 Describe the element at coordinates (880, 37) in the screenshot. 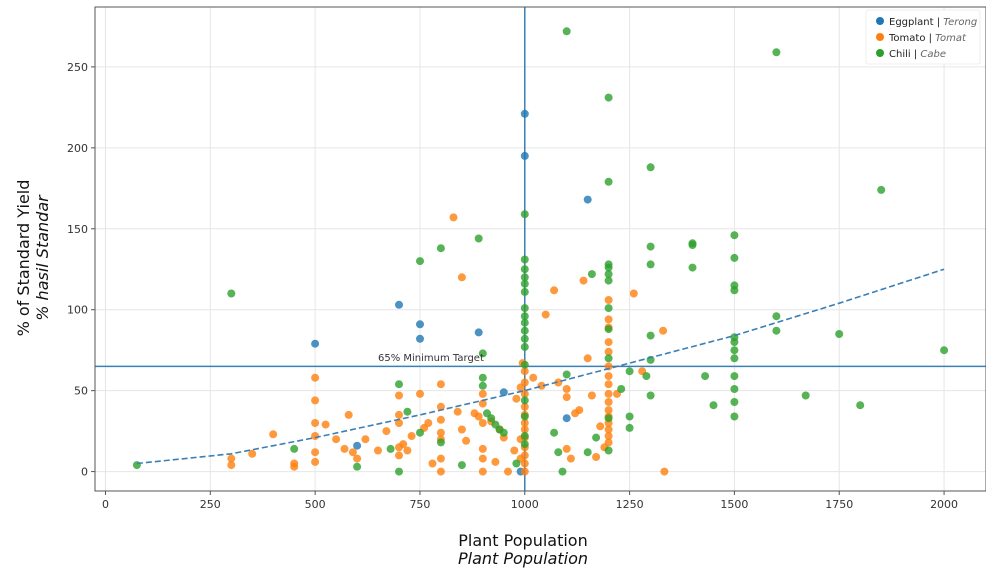

I see `legend-marker-tomato` at that location.